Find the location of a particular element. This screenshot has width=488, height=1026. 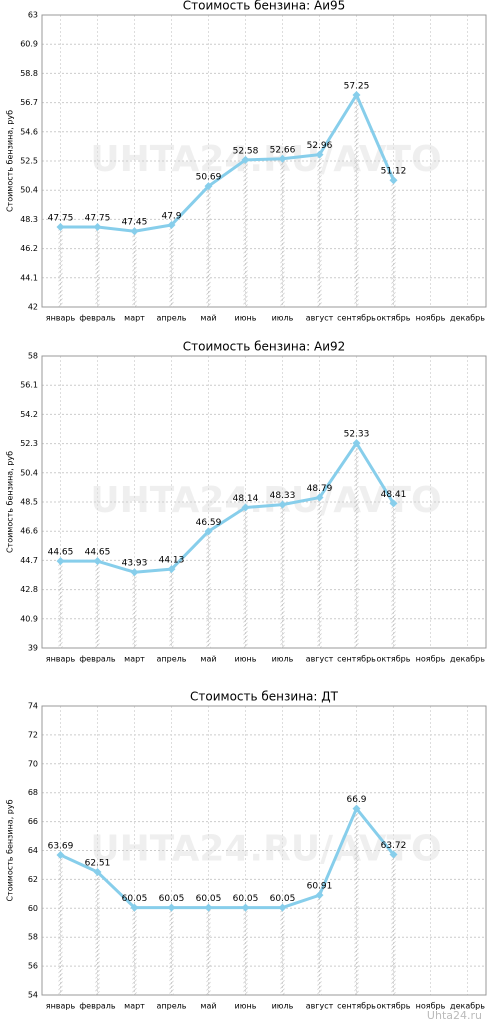

value-label: 52.33 is located at coordinates (357, 435).